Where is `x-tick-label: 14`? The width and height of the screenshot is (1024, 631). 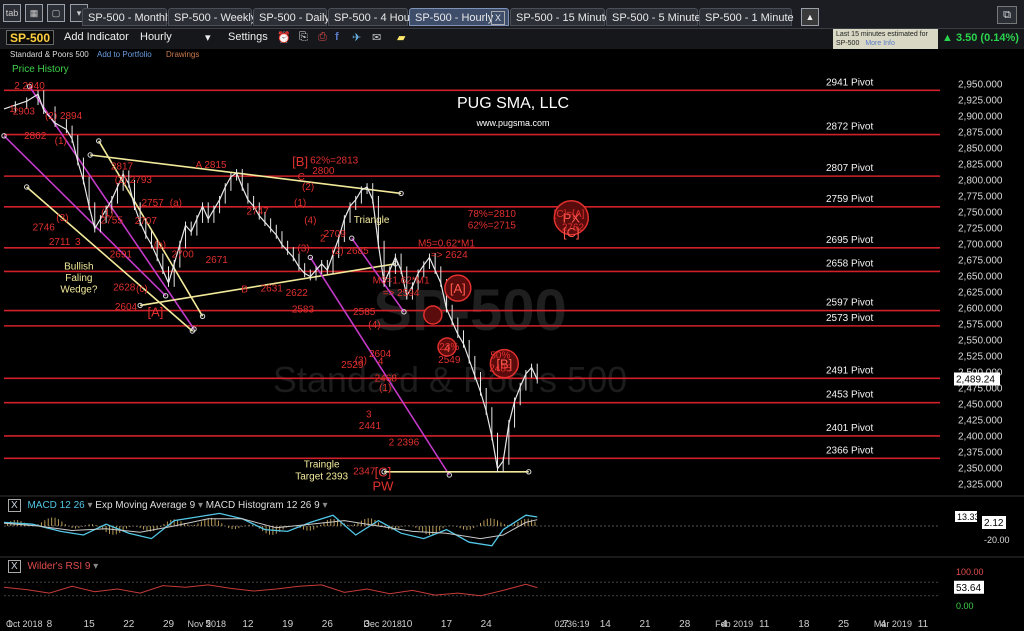 x-tick-label: 14 is located at coordinates (606, 624).